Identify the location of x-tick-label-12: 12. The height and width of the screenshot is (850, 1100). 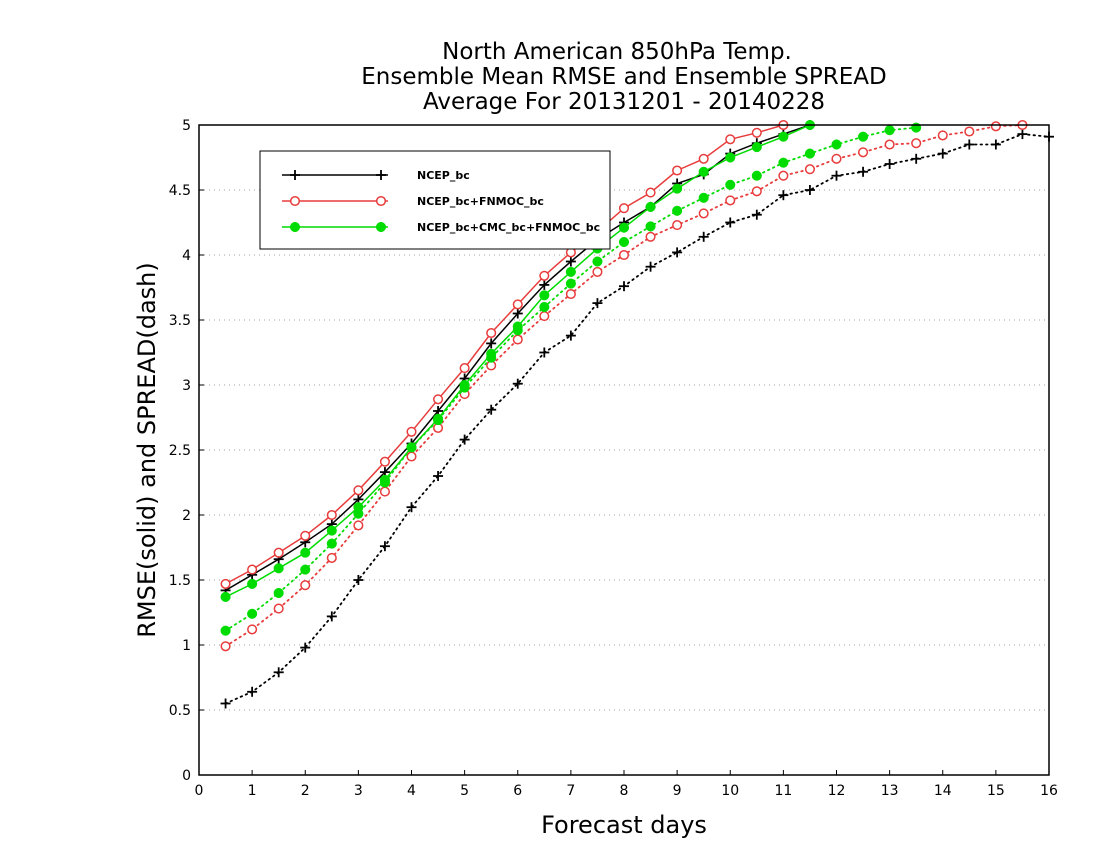
(837, 791).